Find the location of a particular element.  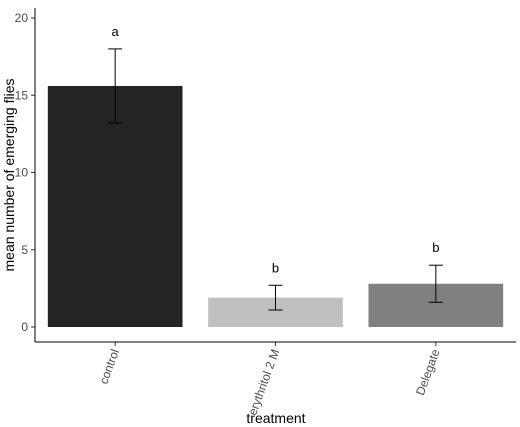

x-axis-ticks: control erythritol 2 M Delegate is located at coordinates (270, 379).